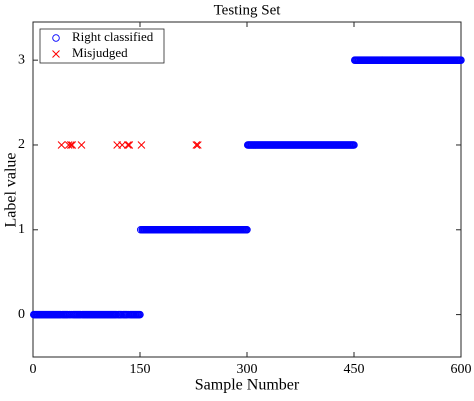 The height and width of the screenshot is (401, 474). I want to click on x-tick-label: 450, so click(354, 369).